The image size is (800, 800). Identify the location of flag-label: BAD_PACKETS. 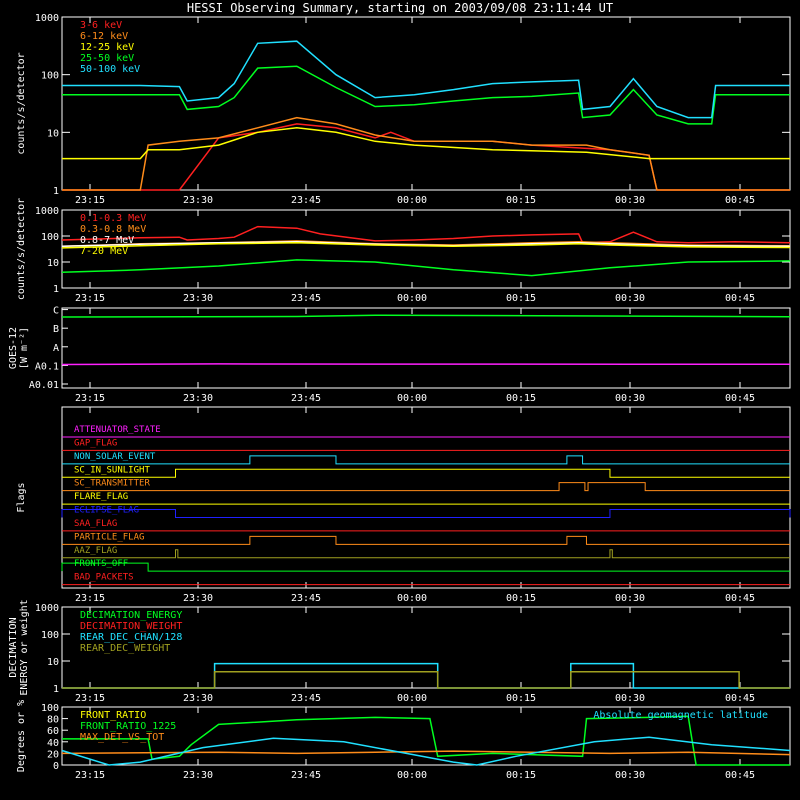
(104, 578).